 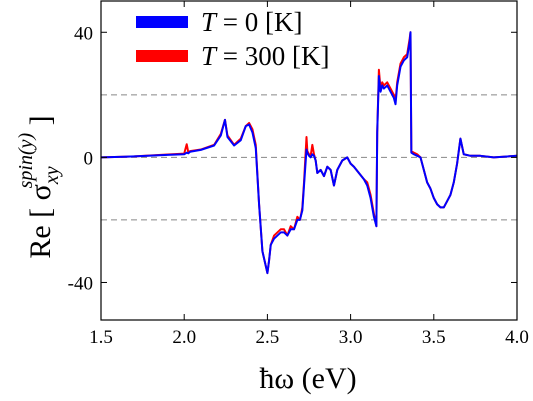 What do you see at coordinates (434, 337) in the screenshot?
I see `x-tick-label: 3.5` at bounding box center [434, 337].